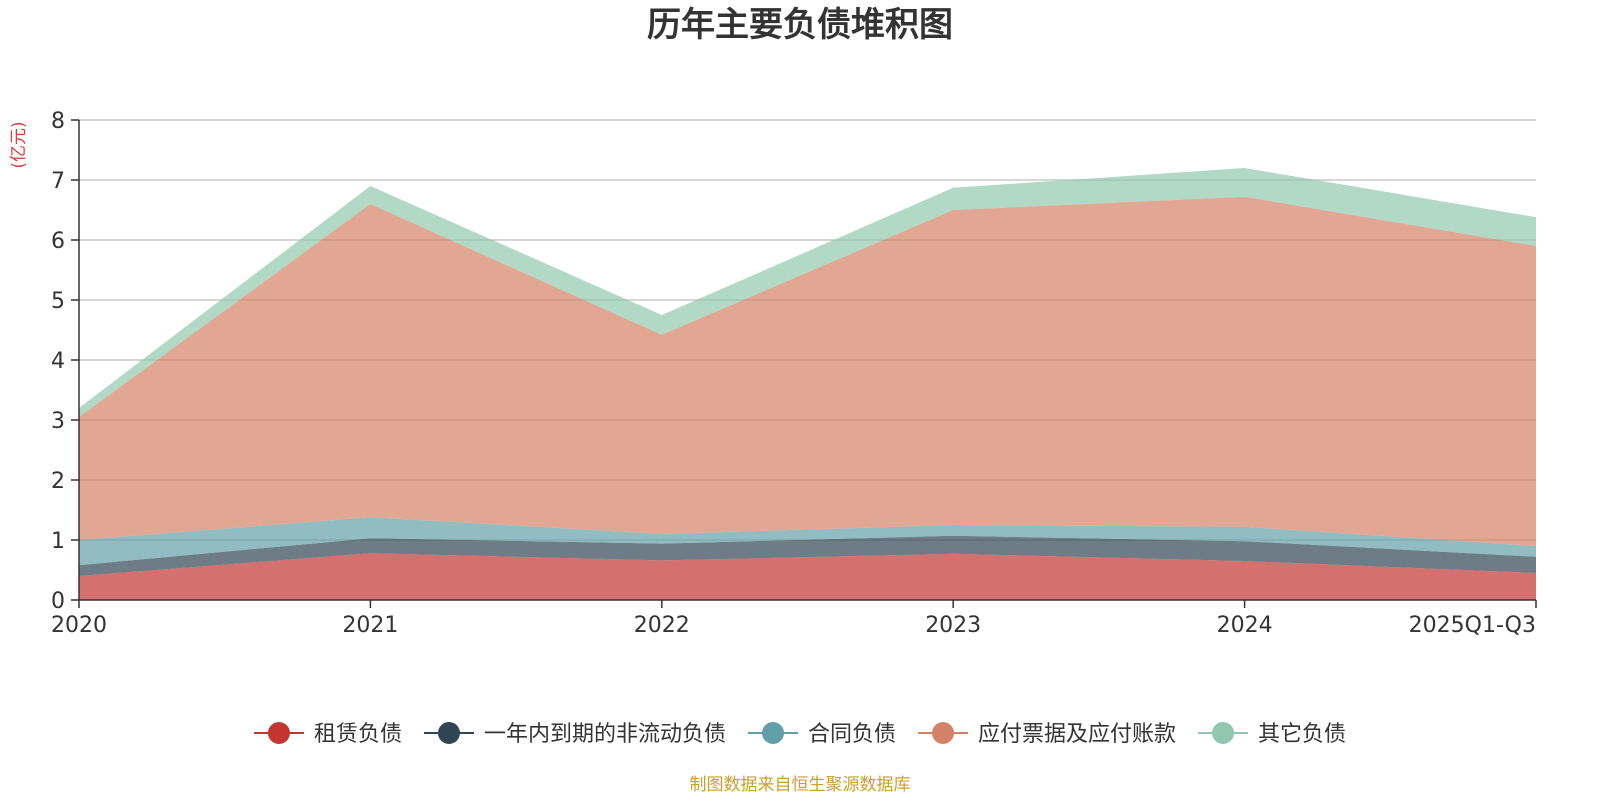 Image resolution: width=1600 pixels, height=800 pixels. What do you see at coordinates (605, 734) in the screenshot?
I see `legend-label-1: 一年内到期的非流动负债` at bounding box center [605, 734].